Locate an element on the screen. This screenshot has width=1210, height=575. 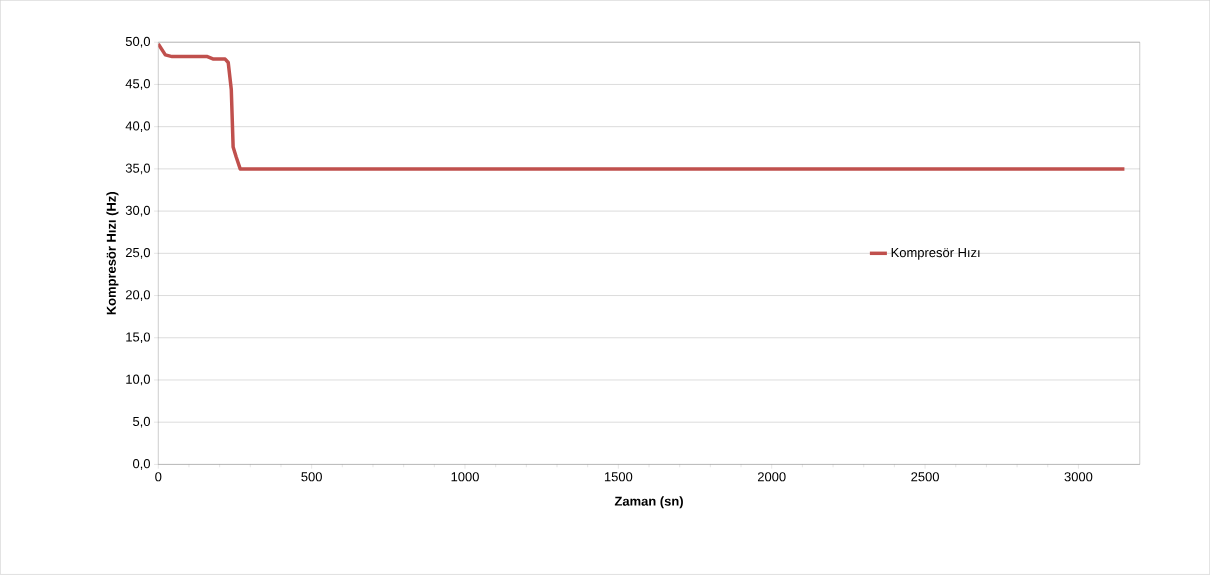
x-tick-label: 1000 is located at coordinates (465, 477).